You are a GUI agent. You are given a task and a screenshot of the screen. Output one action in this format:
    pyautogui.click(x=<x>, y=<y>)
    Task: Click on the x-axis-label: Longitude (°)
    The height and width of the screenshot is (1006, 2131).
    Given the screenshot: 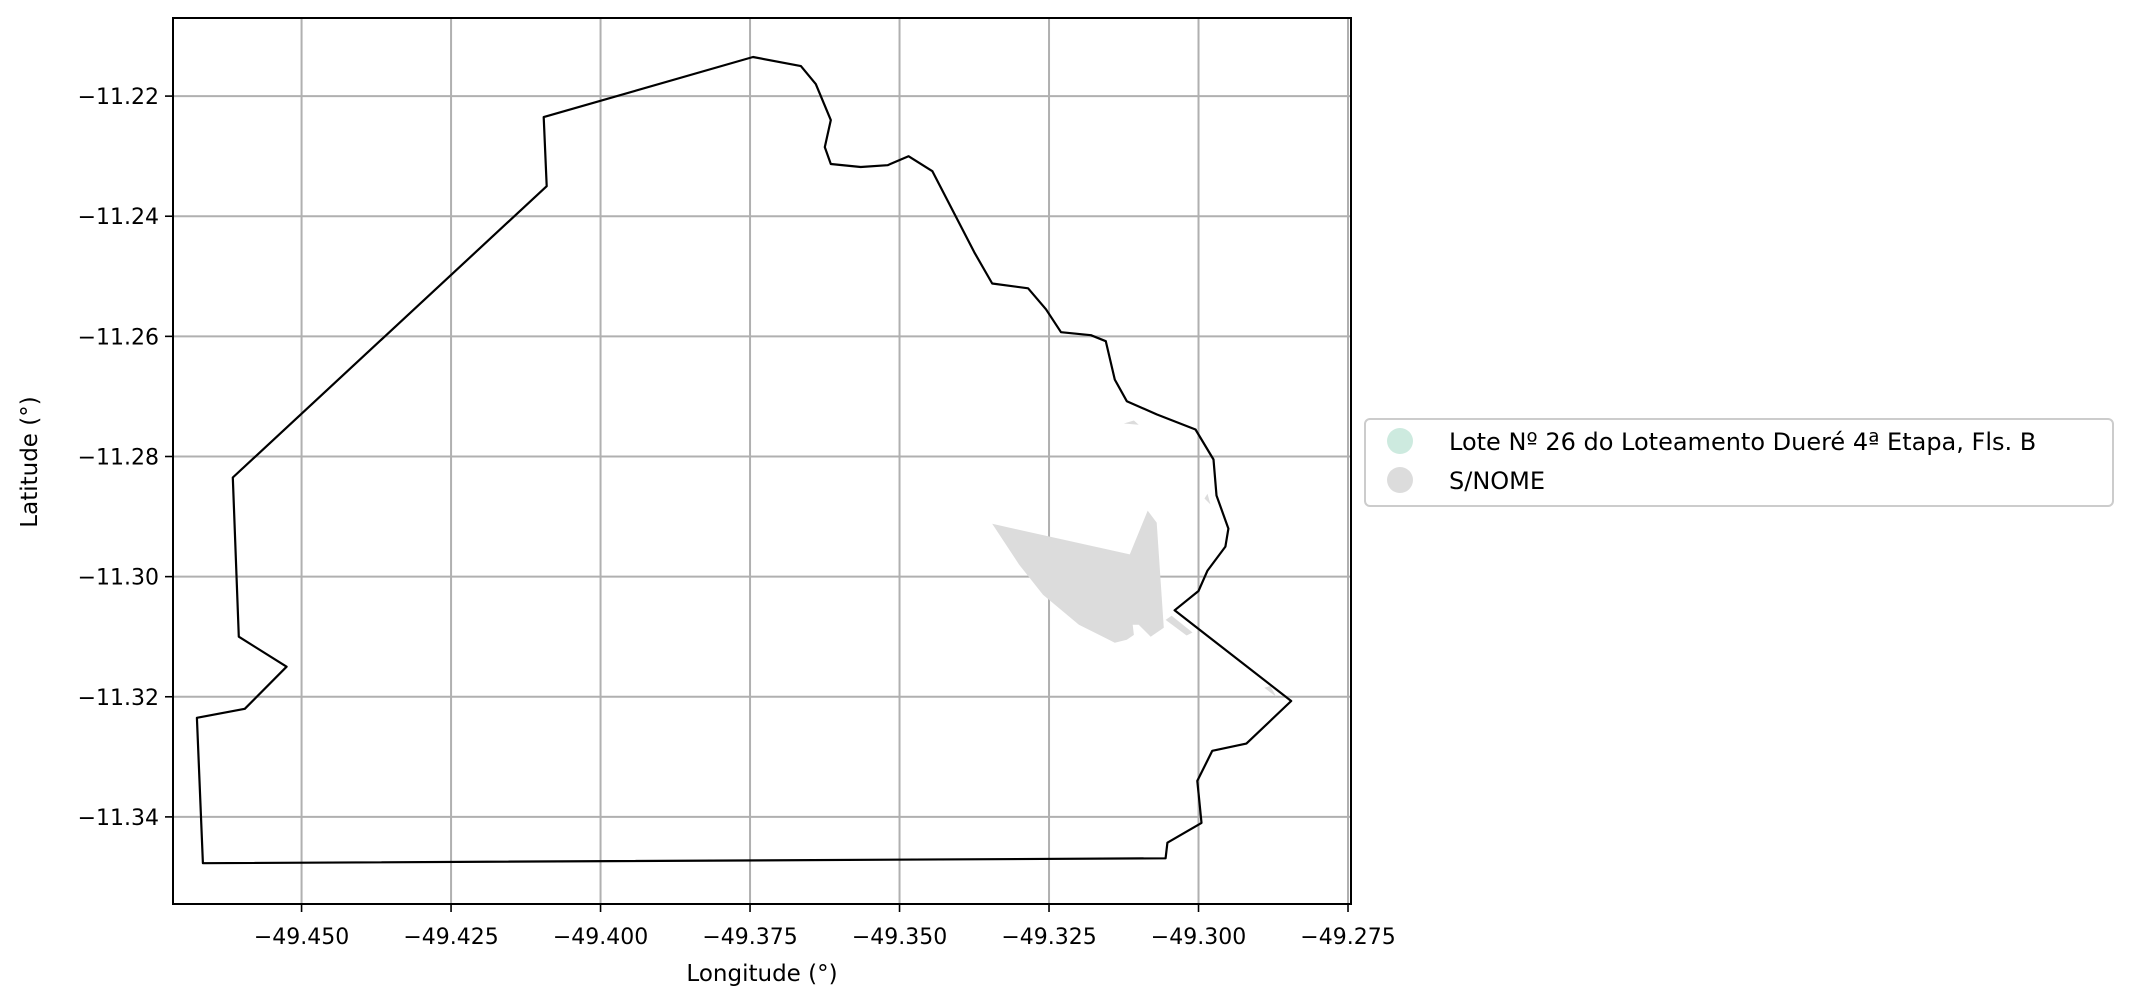 What is the action you would take?
    pyautogui.click(x=761, y=974)
    